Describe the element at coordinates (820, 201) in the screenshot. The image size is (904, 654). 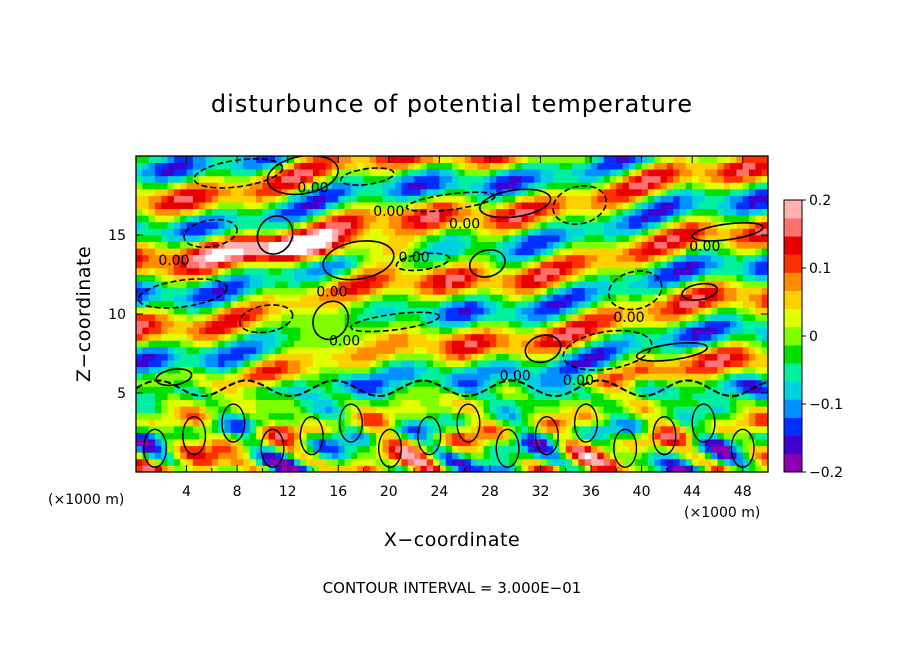
I see `colorbar-tick-label: 0.2` at that location.